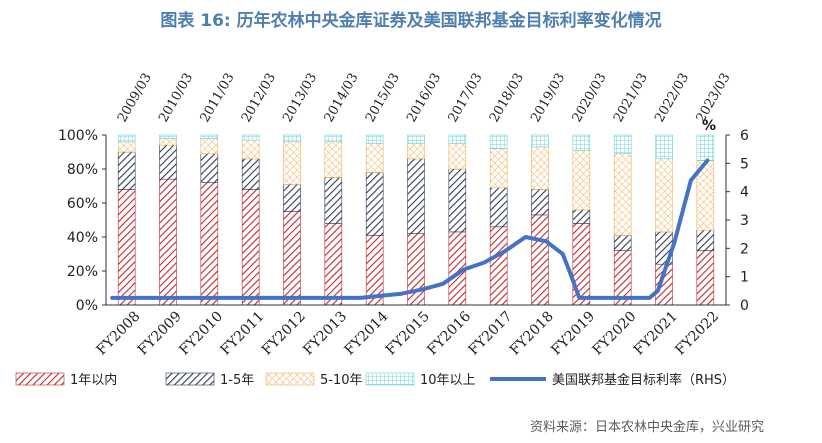 This screenshot has height=443, width=822. I want to click on top-date-label: 2013/03, so click(300, 98).